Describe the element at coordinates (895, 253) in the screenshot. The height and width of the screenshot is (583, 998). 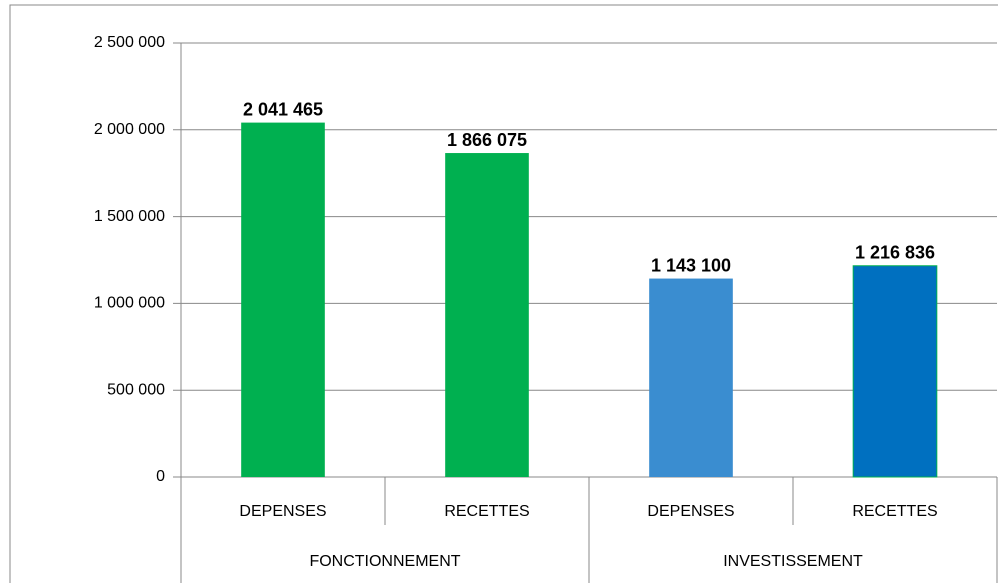
I see `value-label: 1 216 836` at that location.